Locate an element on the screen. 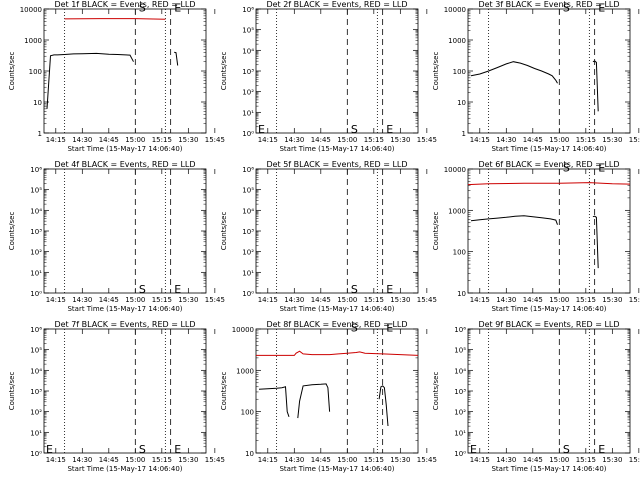  chart-title: Det 7f BLACK = Events, RED = LLD is located at coordinates (124, 324).